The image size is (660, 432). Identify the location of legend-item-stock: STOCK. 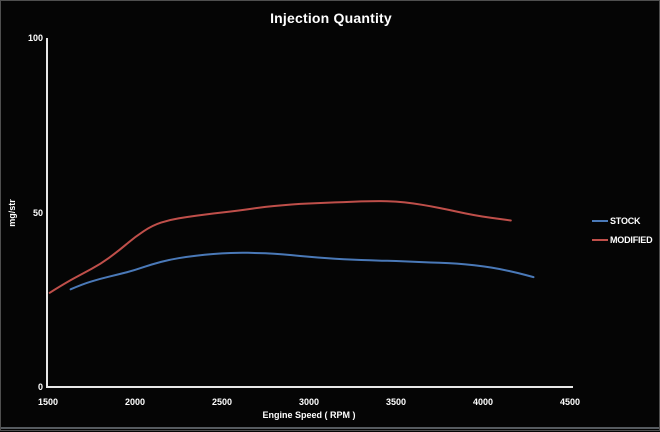
(622, 220).